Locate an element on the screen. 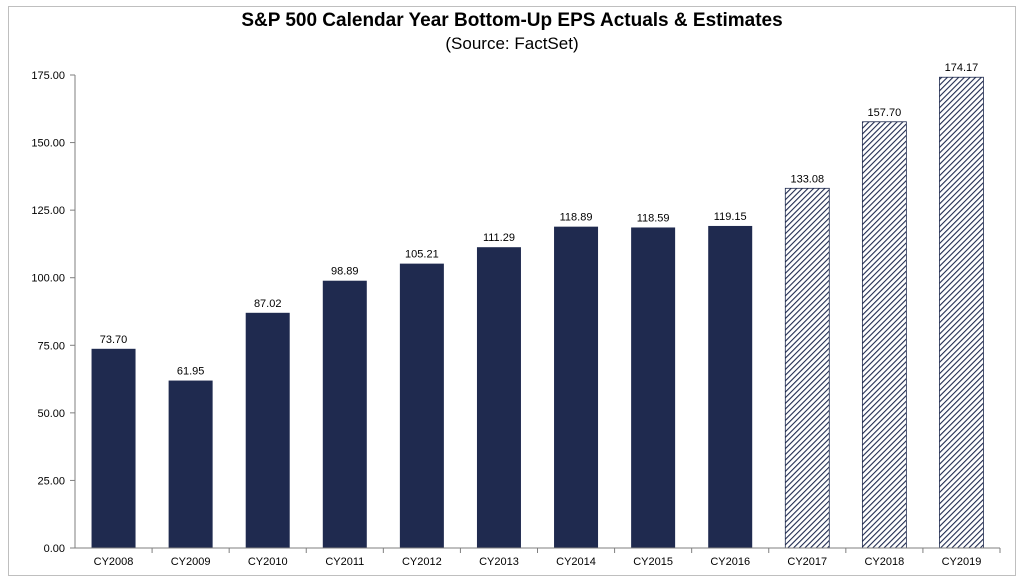  y-tick-label: 25.00 is located at coordinates (51, 481).